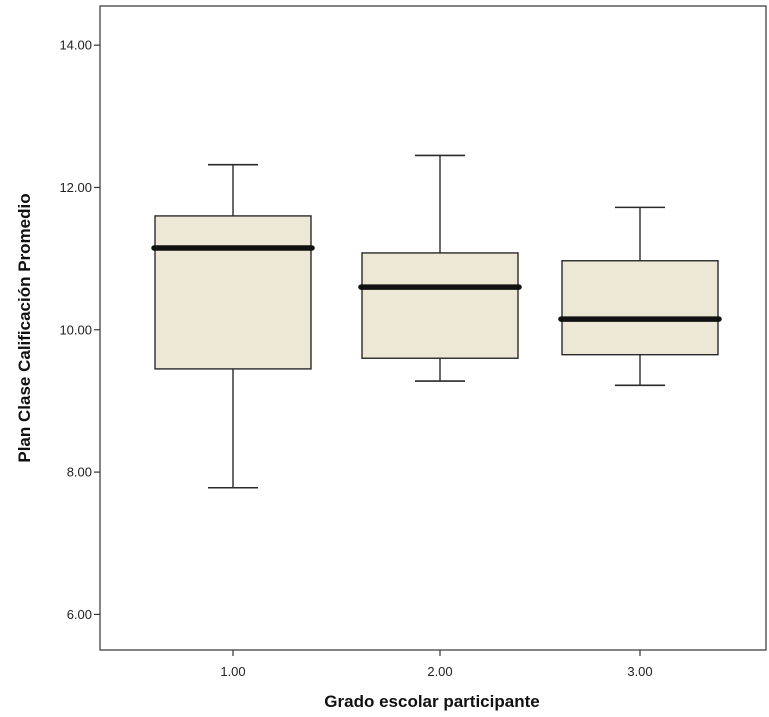 The image size is (769, 717). What do you see at coordinates (75, 45) in the screenshot?
I see `y-tick-label: 14.00` at bounding box center [75, 45].